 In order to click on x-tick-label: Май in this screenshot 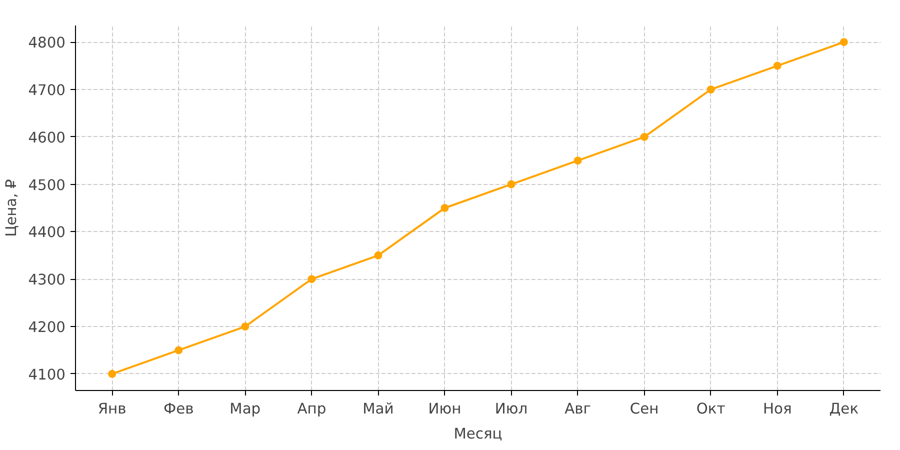, I will do `click(378, 409)`.